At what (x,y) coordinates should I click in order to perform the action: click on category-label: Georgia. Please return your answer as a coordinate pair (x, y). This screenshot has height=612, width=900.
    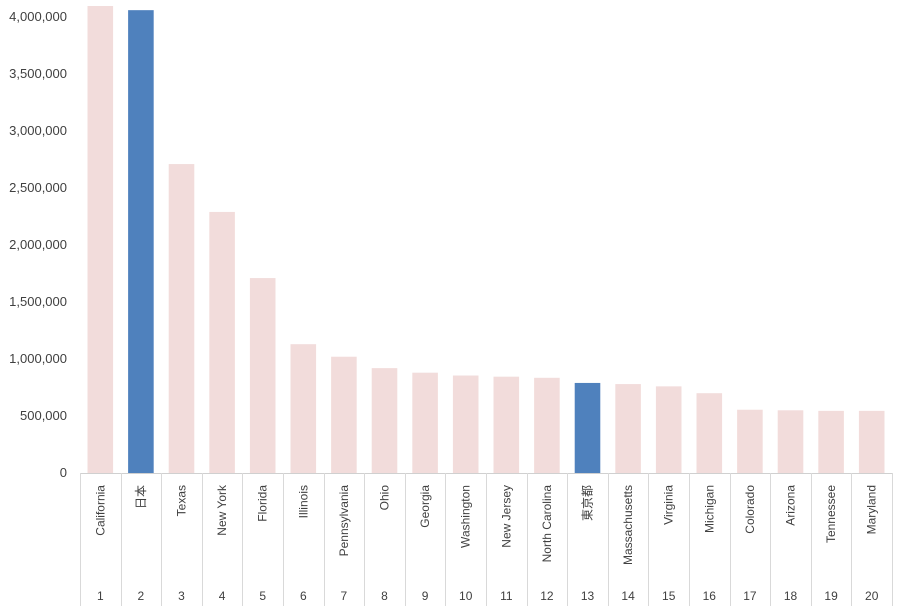
    Looking at the image, I should click on (425, 506).